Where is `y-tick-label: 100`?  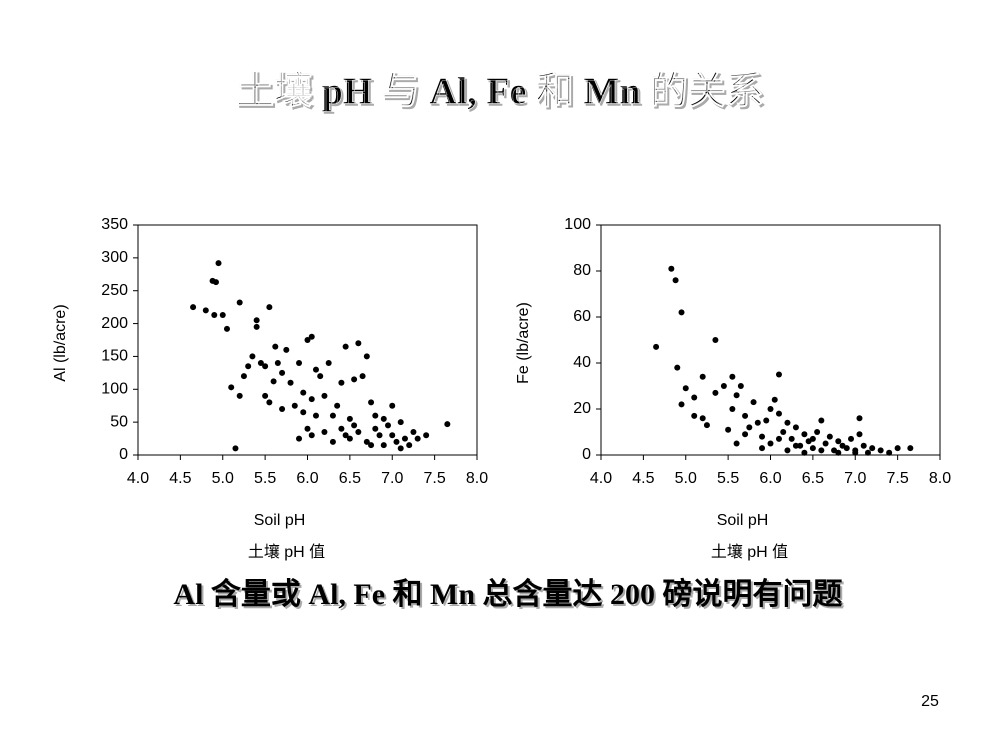 y-tick-label: 100 is located at coordinates (114, 389).